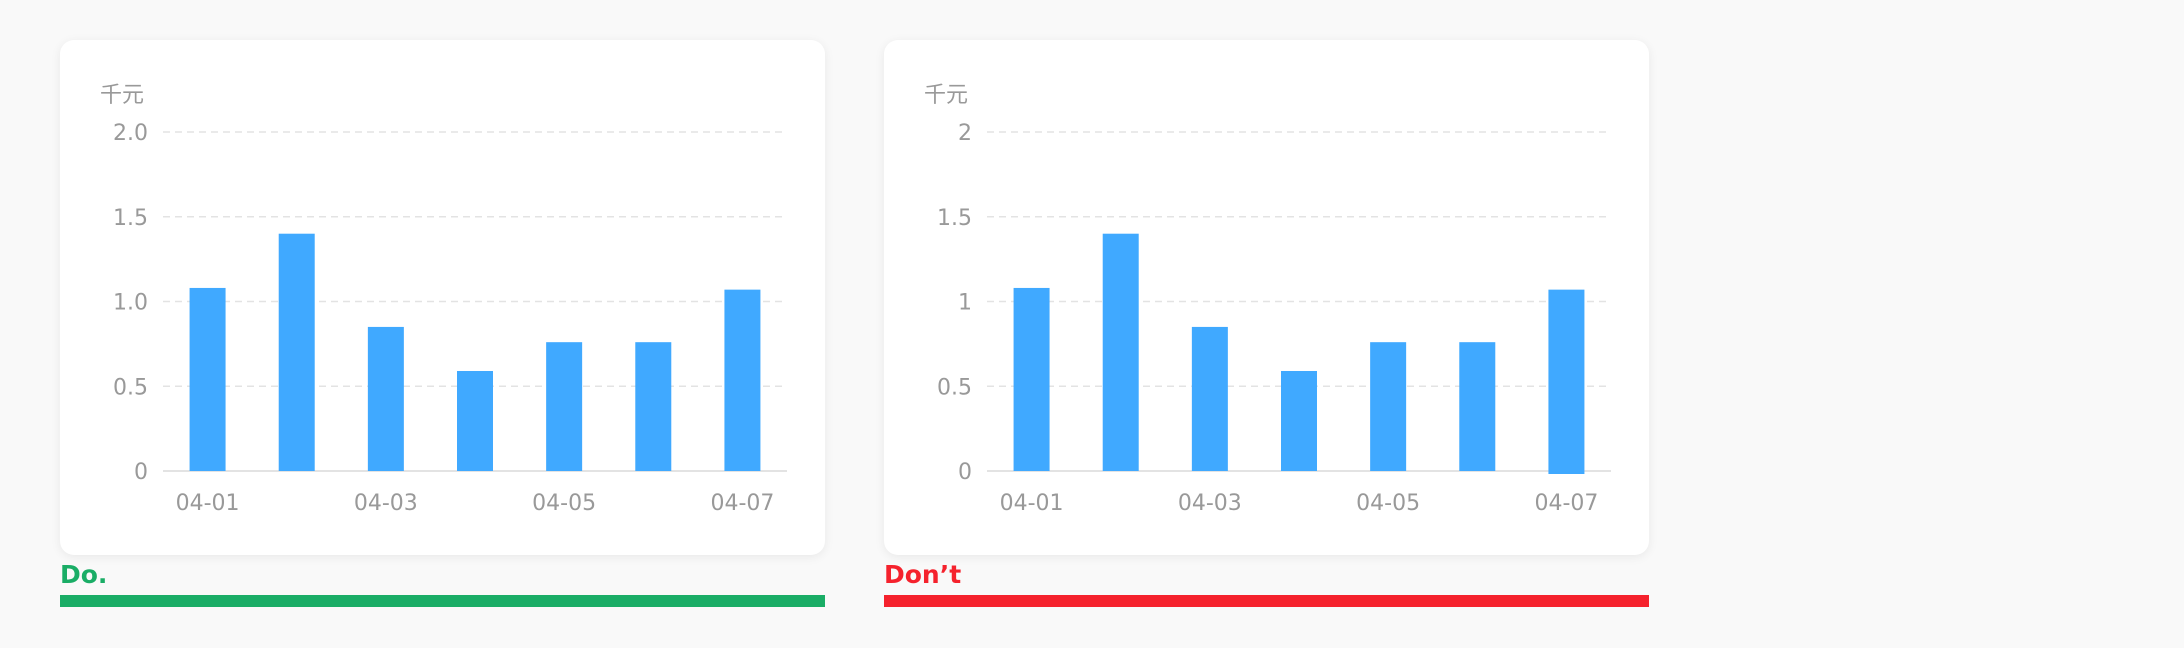 Image resolution: width=2184 pixels, height=648 pixels. Describe the element at coordinates (130, 133) in the screenshot. I see `y-tick-label: 2.0` at that location.